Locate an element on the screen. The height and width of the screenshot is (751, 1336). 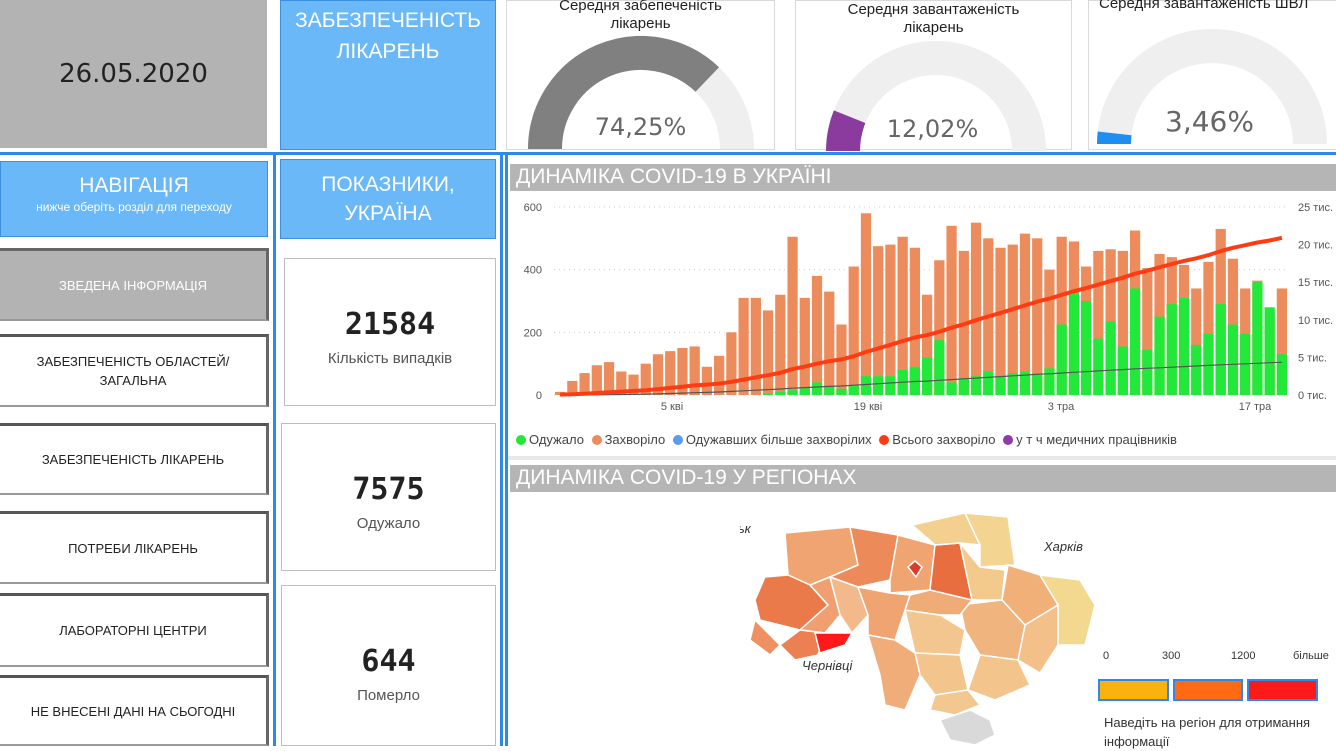
regions-title: ДИНАМІКА COVID-19 У РЕГІОНАХ is located at coordinates (686, 477).